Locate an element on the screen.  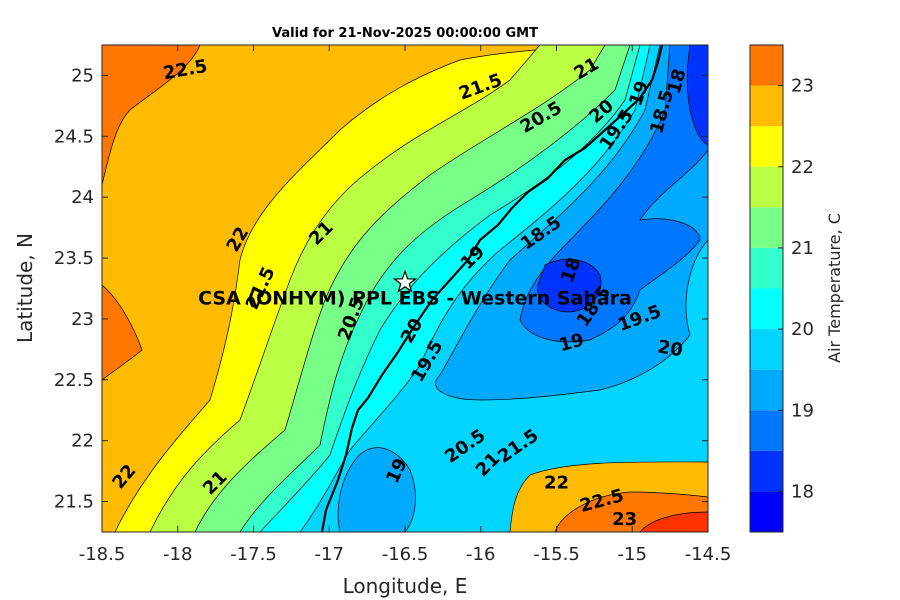
y-tick-label: 23 is located at coordinates (82, 319).